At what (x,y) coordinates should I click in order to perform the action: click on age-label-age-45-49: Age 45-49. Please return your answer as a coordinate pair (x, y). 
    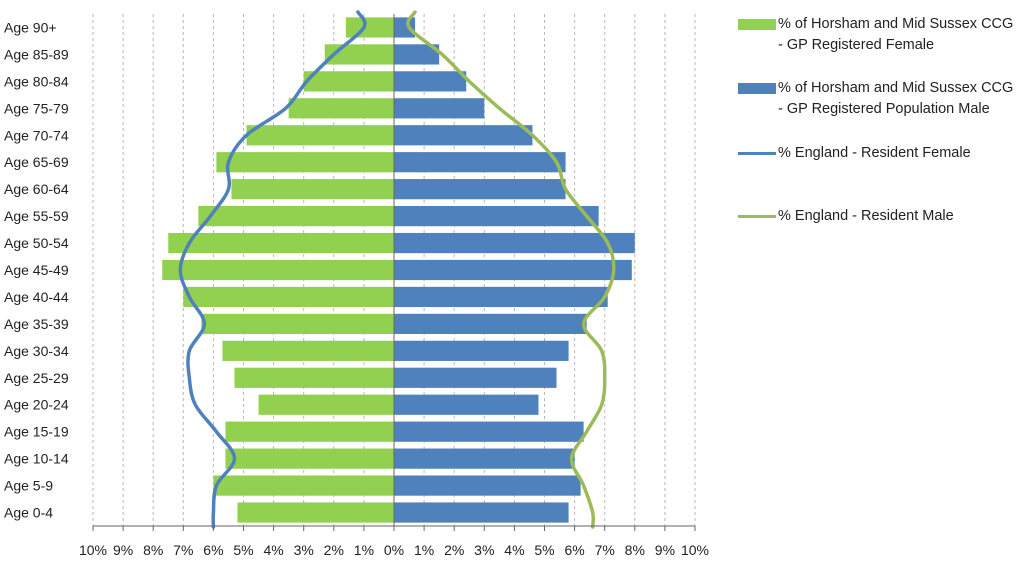
    Looking at the image, I should click on (36, 270).